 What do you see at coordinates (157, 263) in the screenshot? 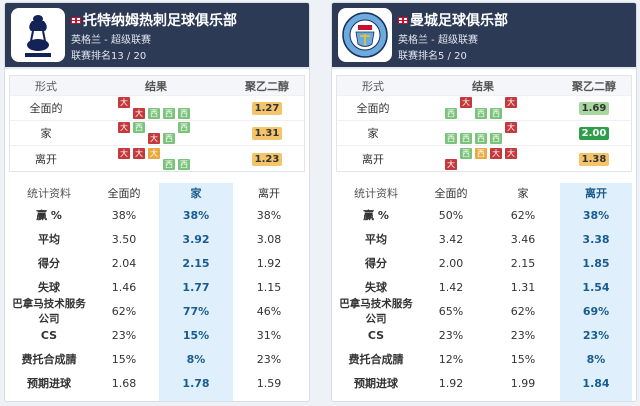
I see `stats-row: 得分 2.04 2.15 1.92` at bounding box center [157, 263].